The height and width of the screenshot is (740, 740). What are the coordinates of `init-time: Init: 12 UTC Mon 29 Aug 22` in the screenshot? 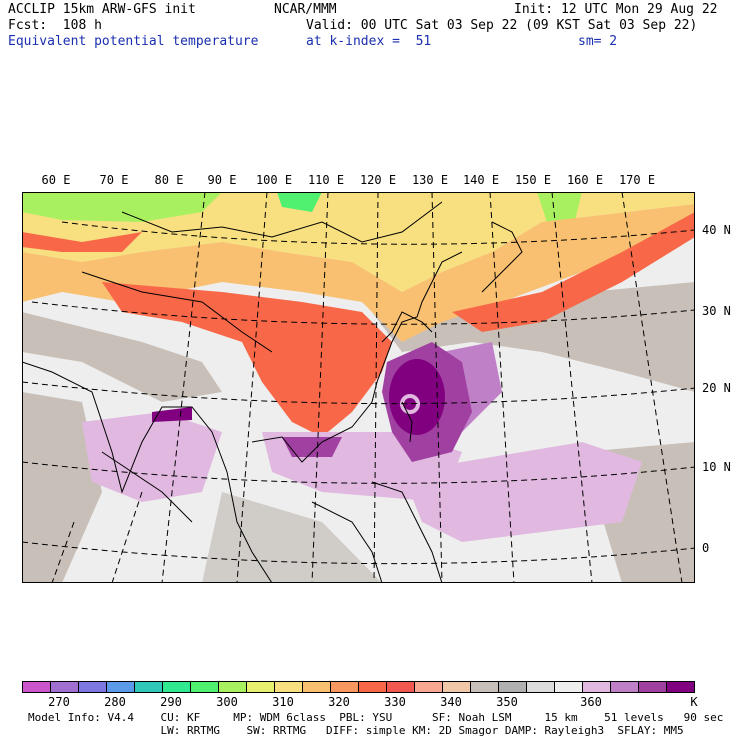 It's located at (616, 9).